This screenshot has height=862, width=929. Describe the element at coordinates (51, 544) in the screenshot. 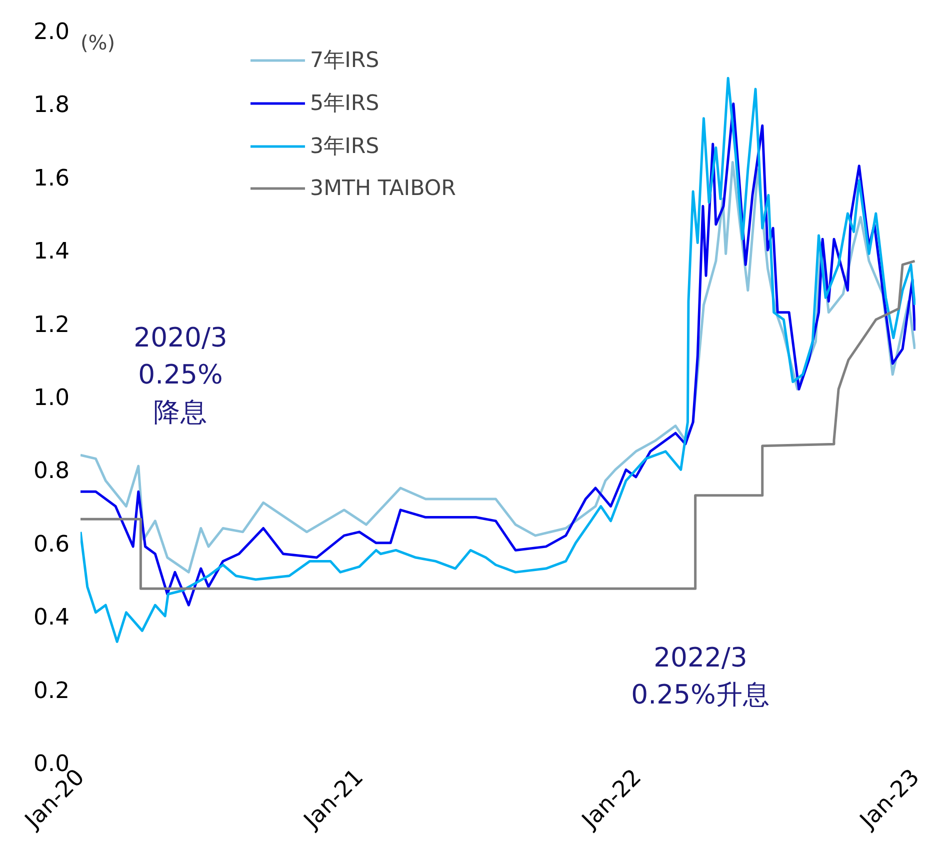

I see `y-tick-label: 0.6` at that location.